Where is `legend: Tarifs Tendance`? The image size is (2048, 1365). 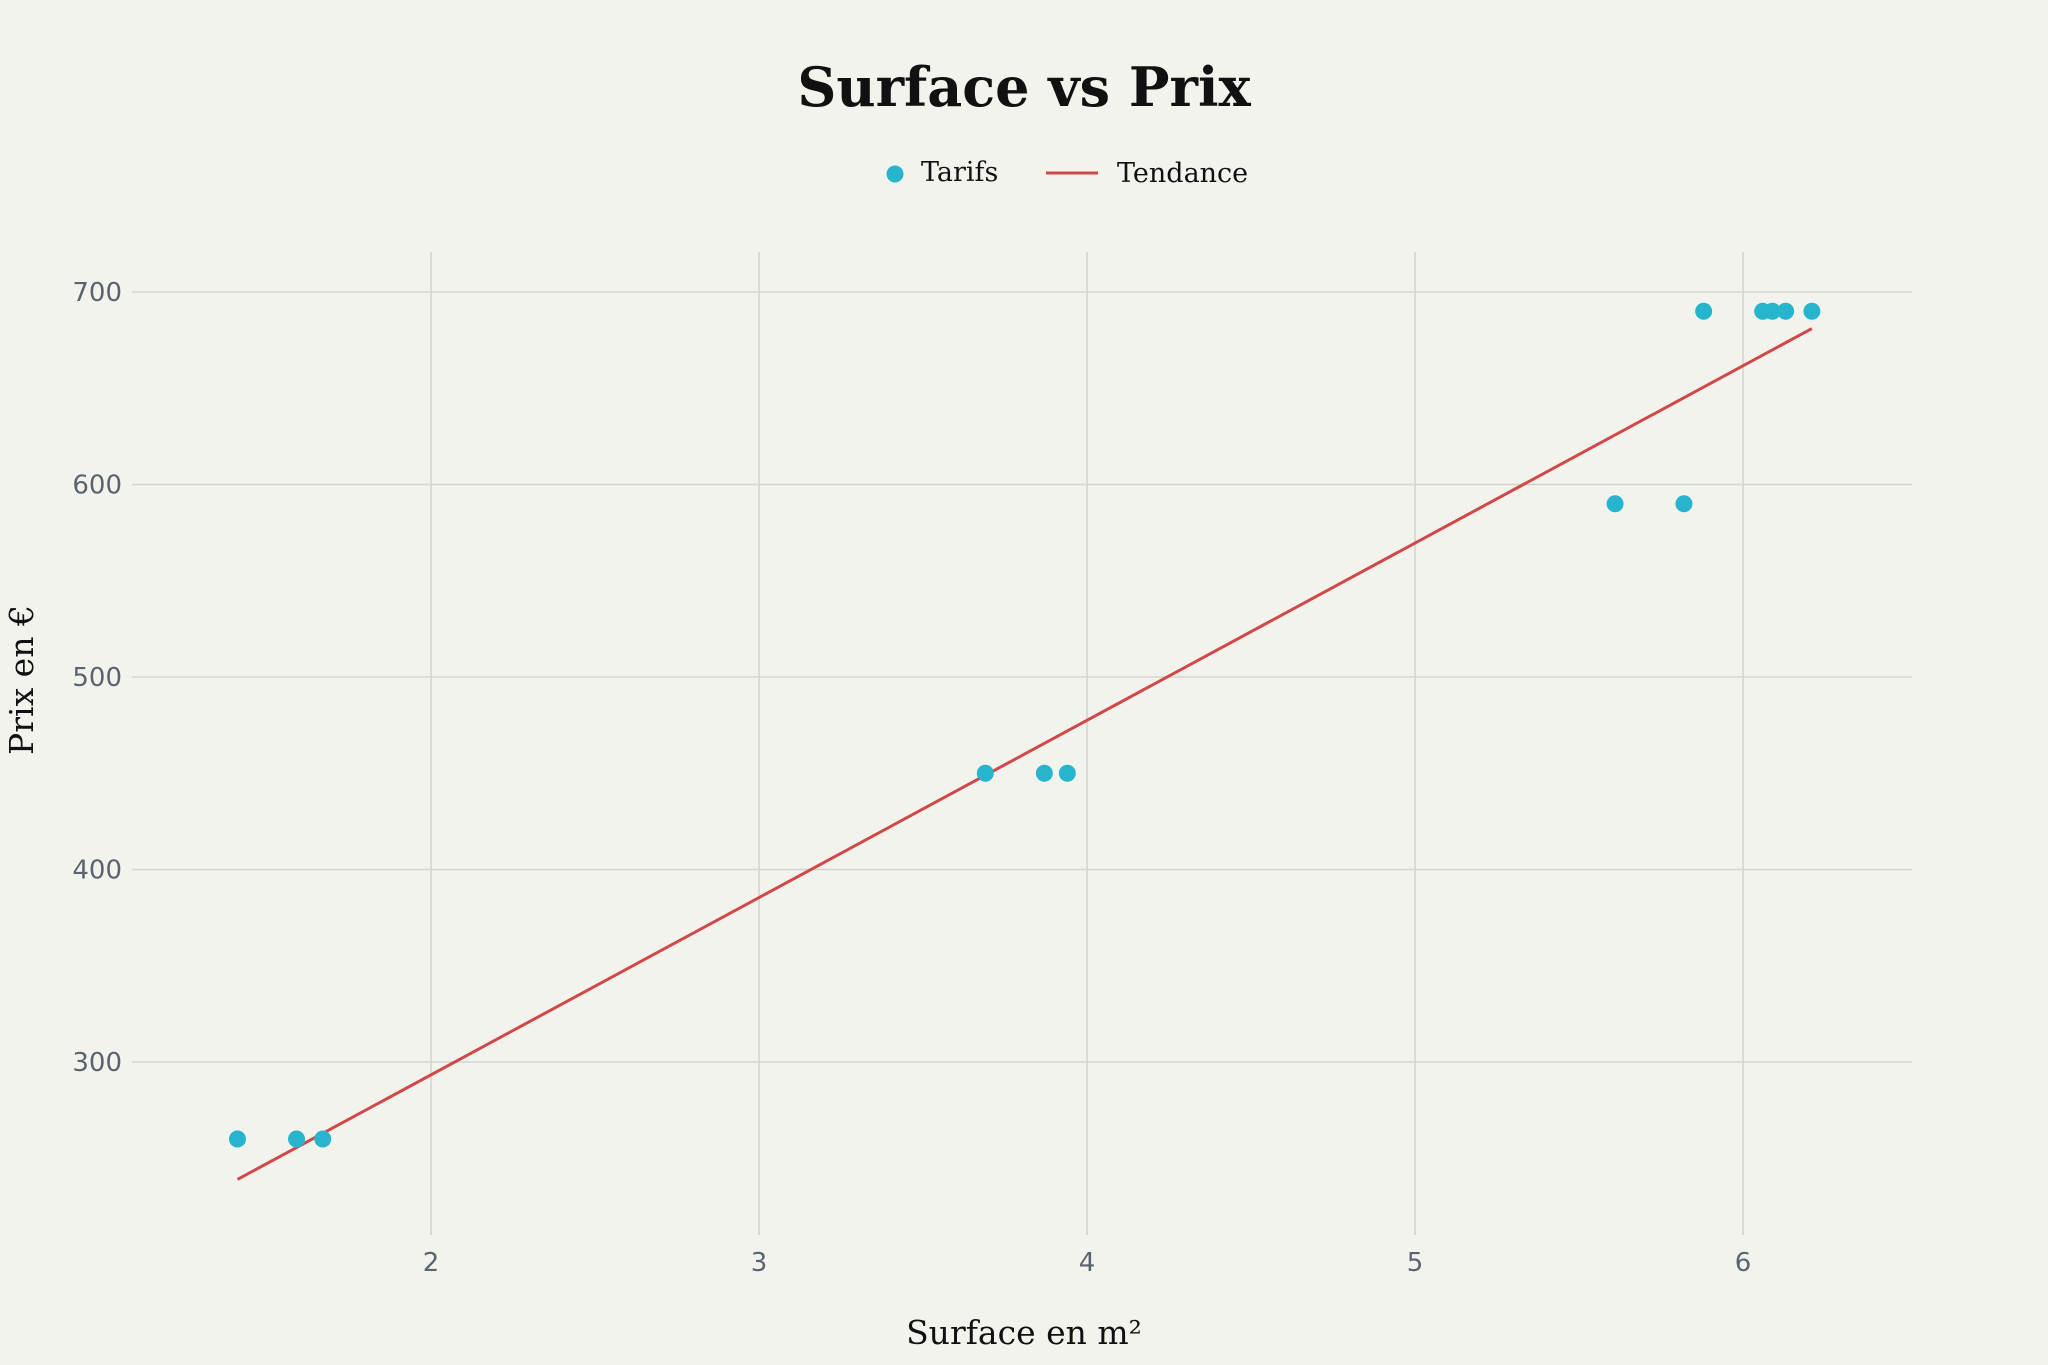
legend: Tarifs Tendance is located at coordinates (1067, 173).